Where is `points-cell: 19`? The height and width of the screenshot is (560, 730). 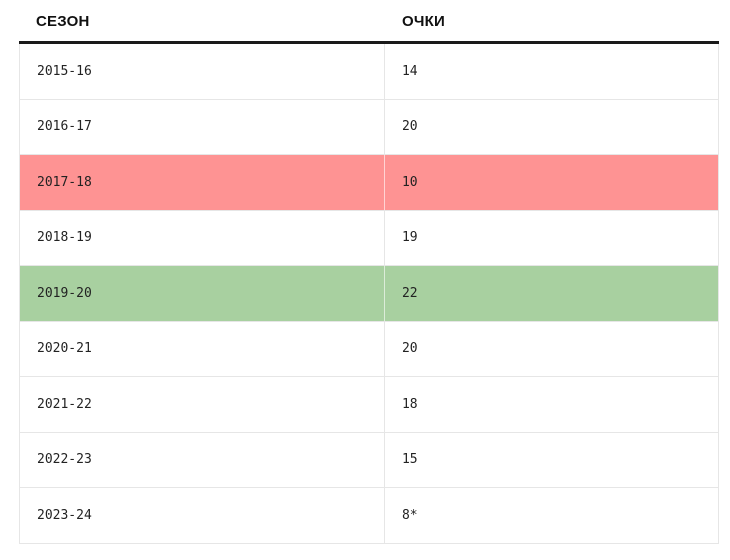 points-cell: 19 is located at coordinates (409, 238).